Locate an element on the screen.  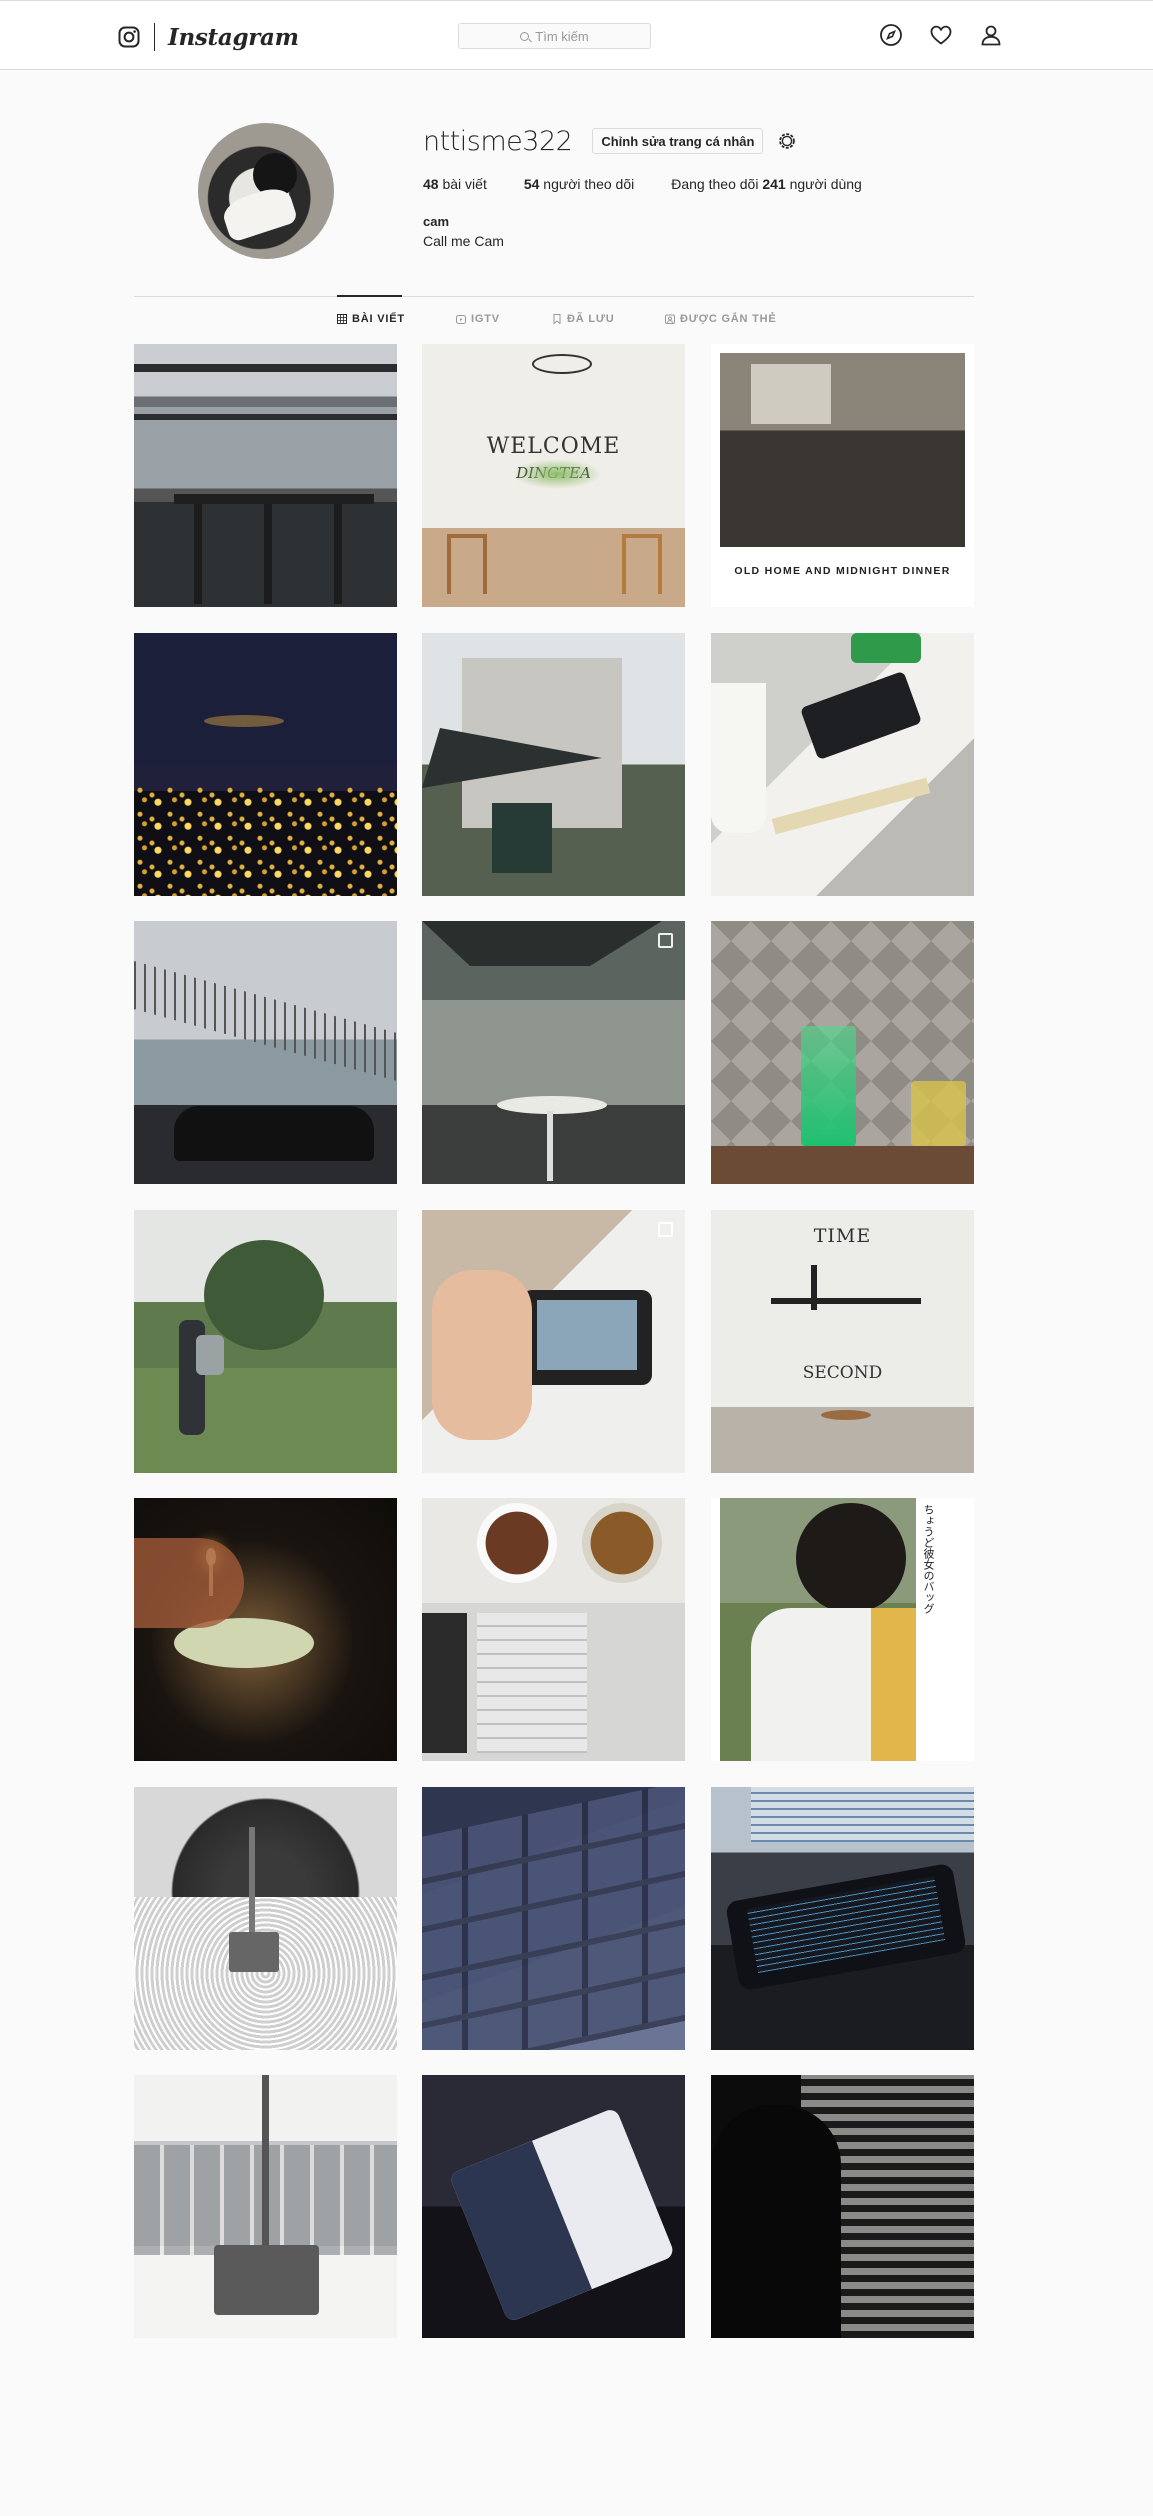
nav-icons is located at coordinates (941, 35).